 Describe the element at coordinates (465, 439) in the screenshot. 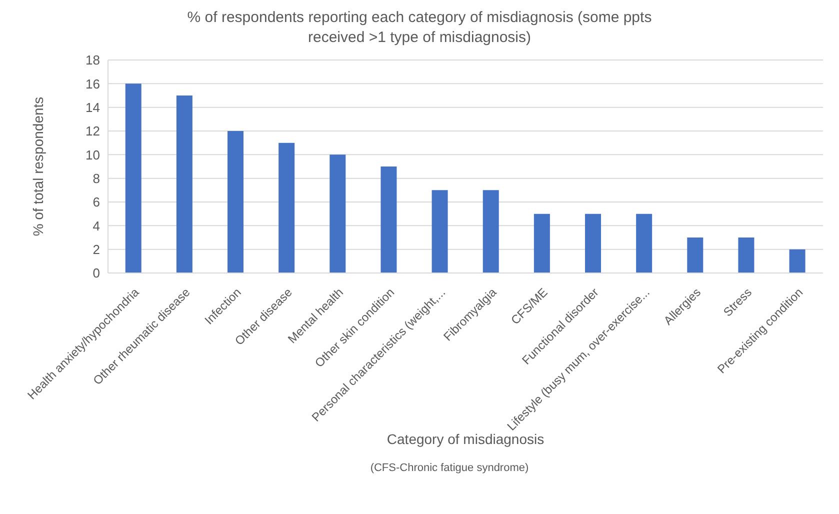

I see `x-axis-title: Category of misdiagnosis` at that location.